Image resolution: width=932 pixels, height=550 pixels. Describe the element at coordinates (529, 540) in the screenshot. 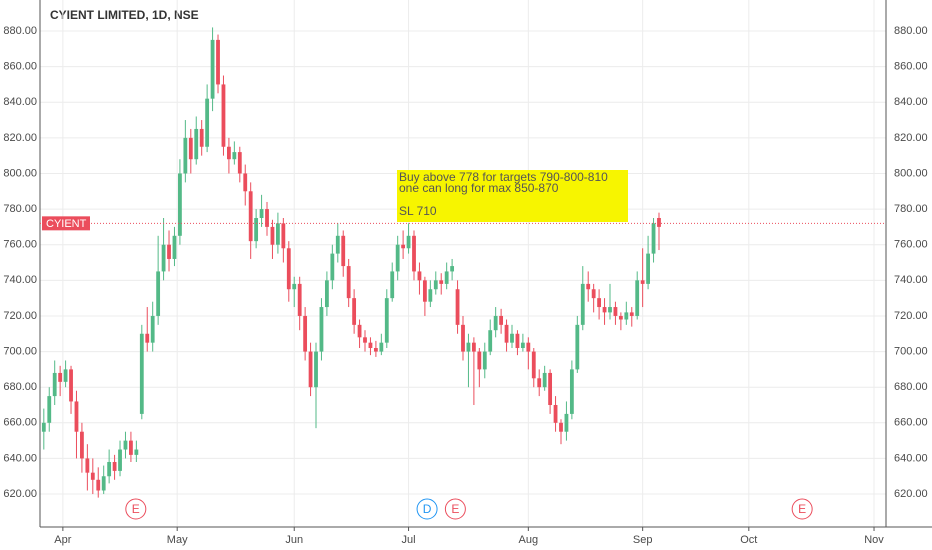

I see `x-tick-label: Aug` at that location.